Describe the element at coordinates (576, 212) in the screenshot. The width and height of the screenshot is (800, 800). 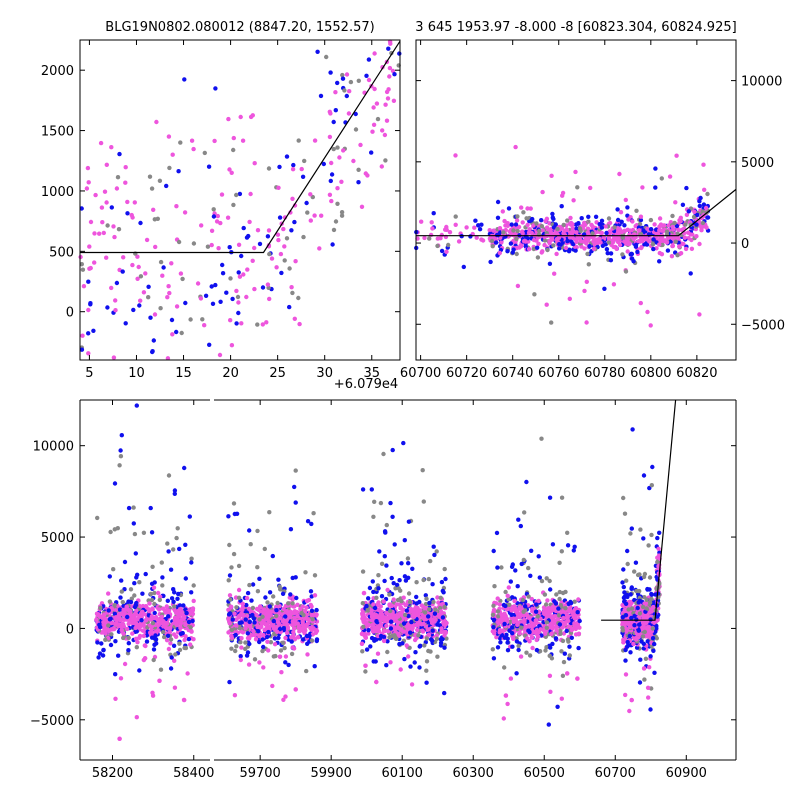
I see `panel-recent-model-line` at that location.